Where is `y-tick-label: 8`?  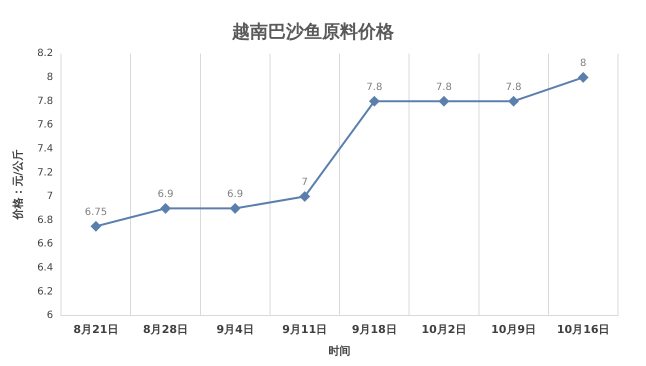
y-tick-label: 8 is located at coordinates (50, 78).